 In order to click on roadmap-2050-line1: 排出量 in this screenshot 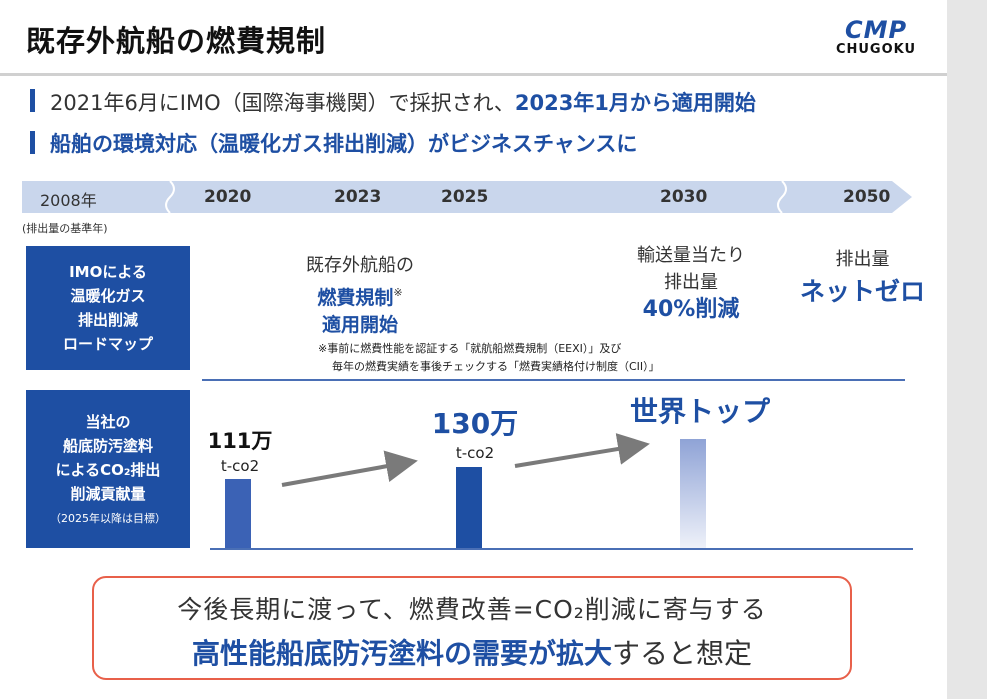, I will do `click(862, 259)`.